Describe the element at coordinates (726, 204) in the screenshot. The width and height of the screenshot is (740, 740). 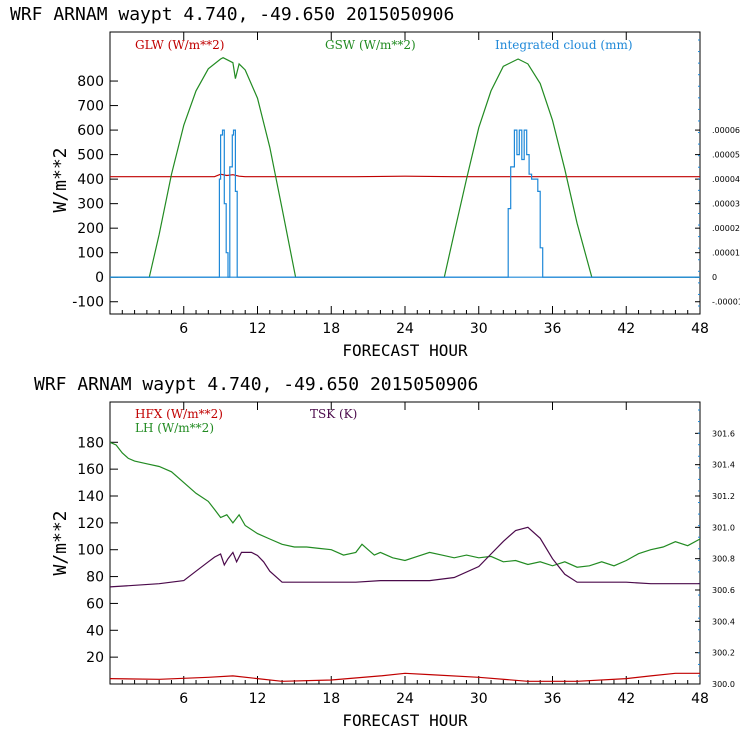
I see `right-tick-label: .00003` at that location.